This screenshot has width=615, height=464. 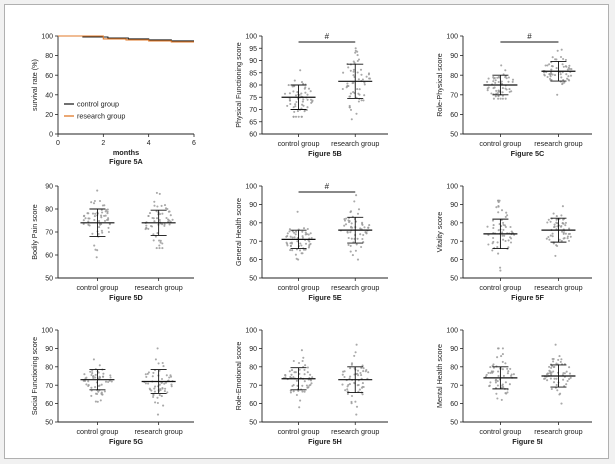 I want to click on chart-5a-y-tick-label: 80, so click(x=49, y=56).